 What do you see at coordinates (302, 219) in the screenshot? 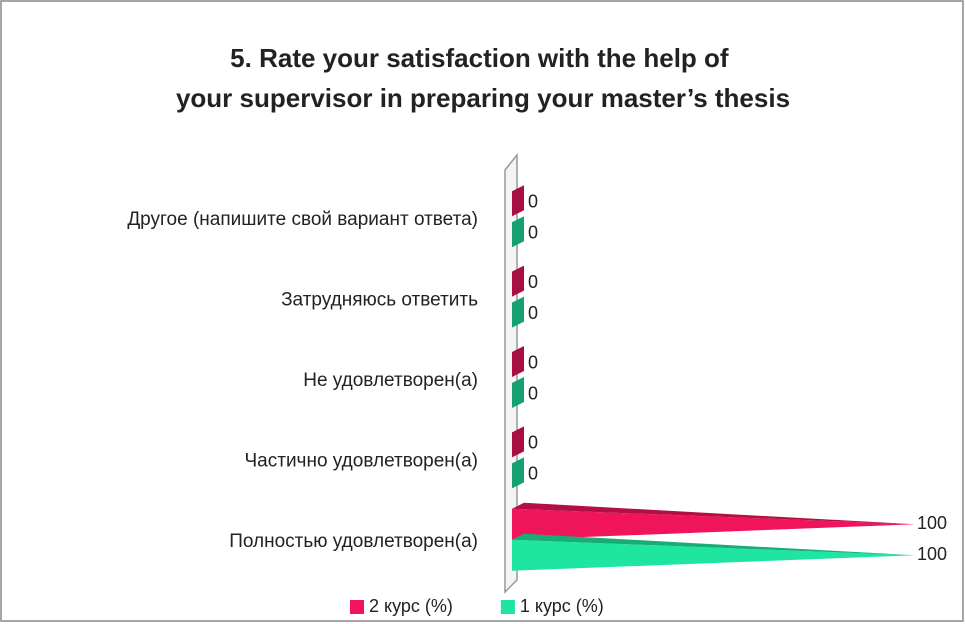
I see `y-tick-label: Другое (напишите свой вариант ответа)` at bounding box center [302, 219].